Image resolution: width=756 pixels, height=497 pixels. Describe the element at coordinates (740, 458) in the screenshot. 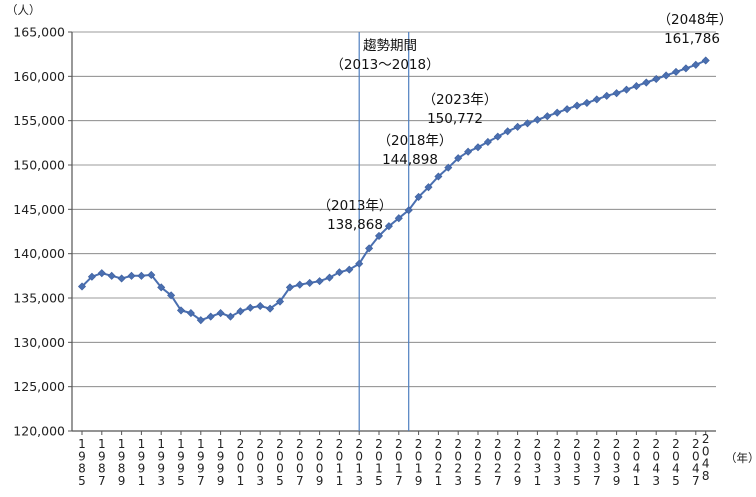

I see `x-axis-unit: （年）` at that location.